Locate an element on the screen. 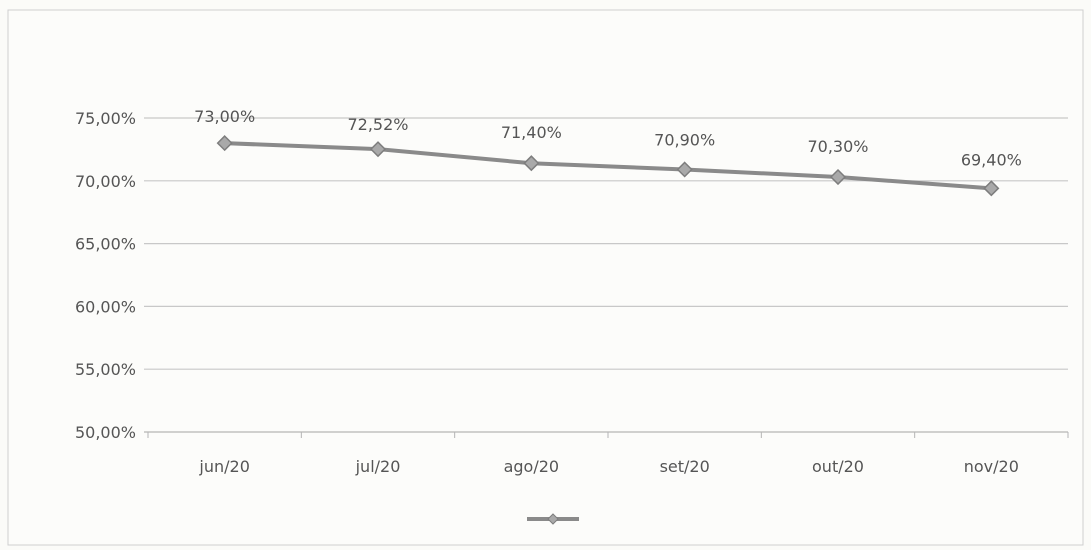 This screenshot has height=550, width=1091. data-labels: 73,00% 72,52% 71,40% 70,90% 70,30% 69,40% is located at coordinates (608, 138).